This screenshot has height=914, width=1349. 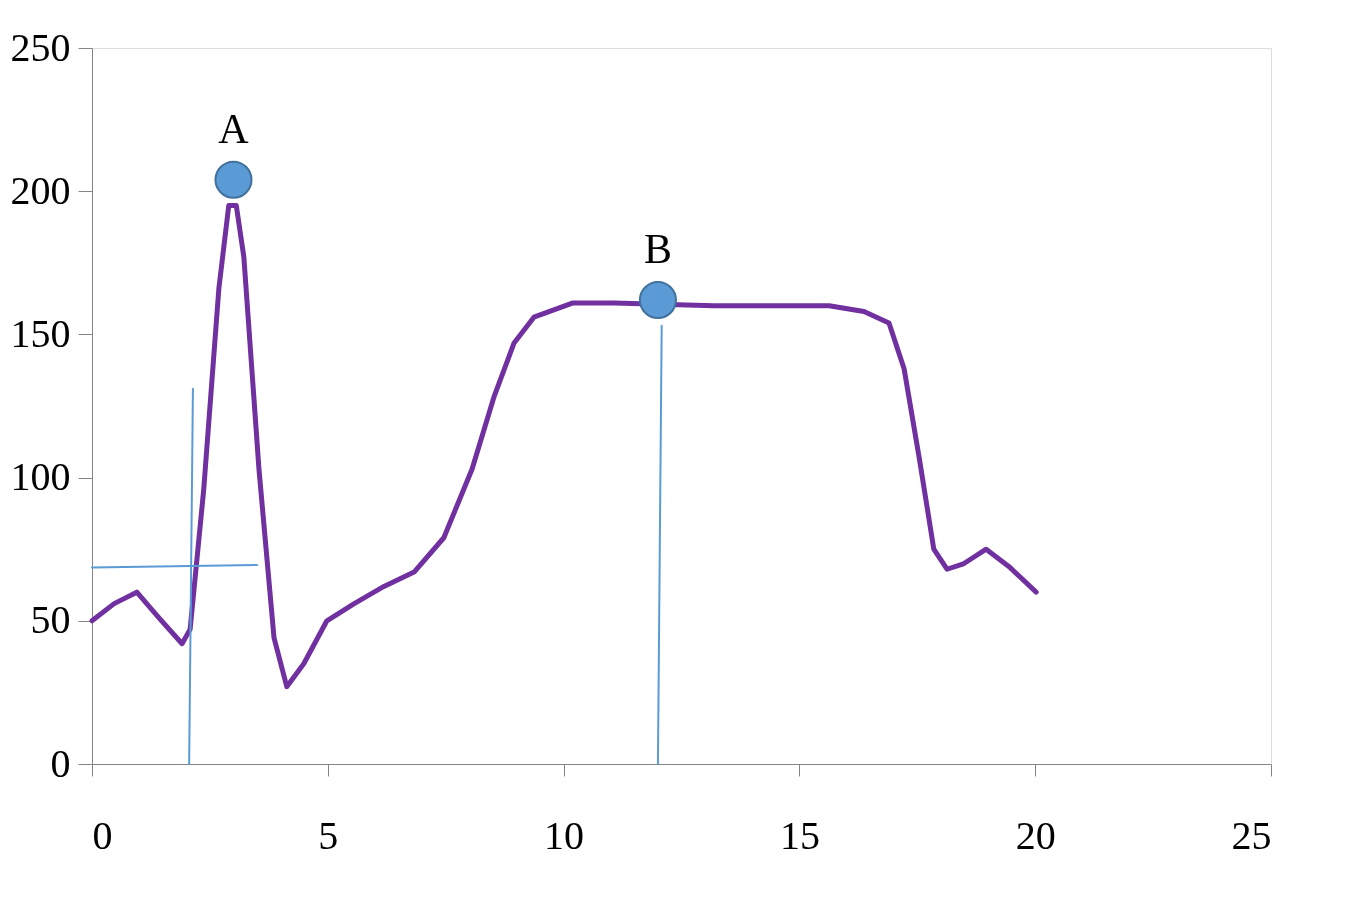 I want to click on x-tick-label: 5, so click(x=328, y=835).